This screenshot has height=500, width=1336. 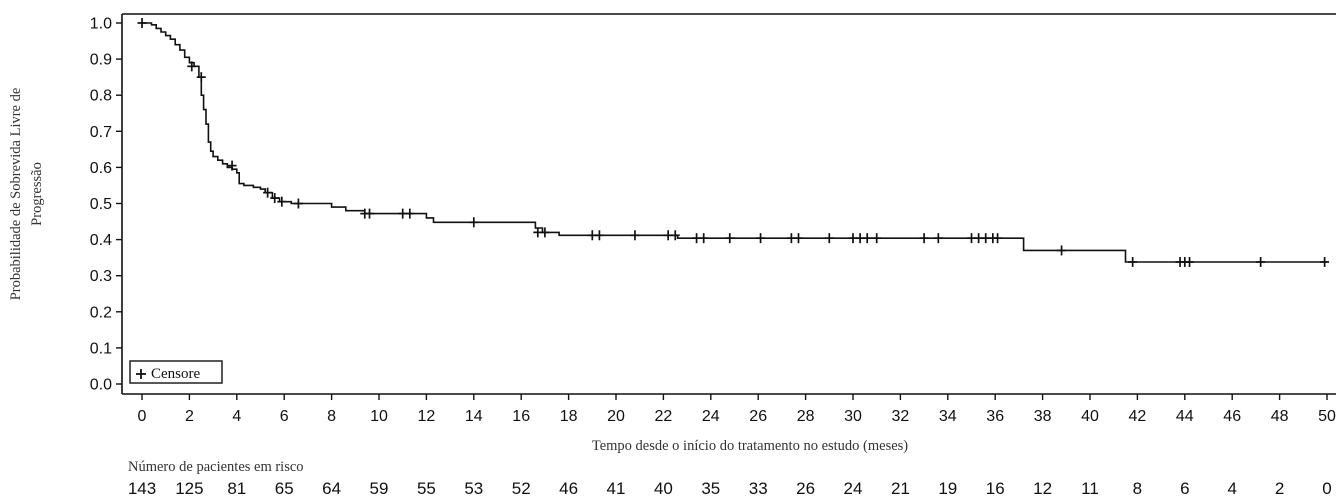 I want to click on risk-count: 33, so click(x=758, y=488).